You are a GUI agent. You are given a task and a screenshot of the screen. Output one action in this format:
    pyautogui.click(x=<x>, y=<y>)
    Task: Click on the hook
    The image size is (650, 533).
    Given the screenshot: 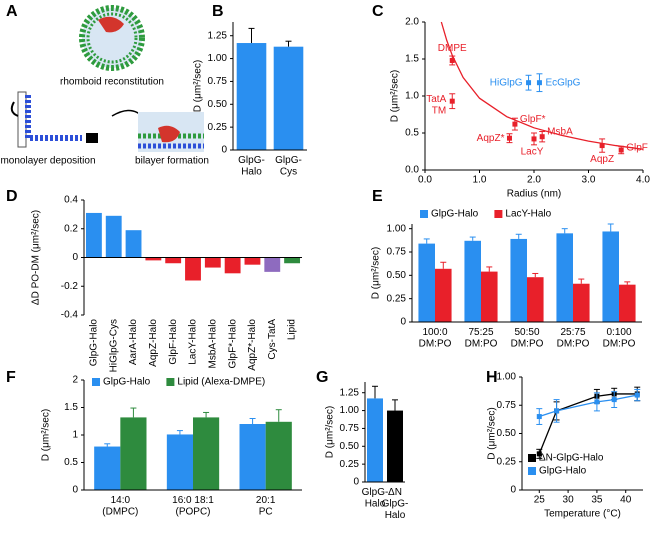 What is the action you would take?
    pyautogui.click(x=14, y=109)
    